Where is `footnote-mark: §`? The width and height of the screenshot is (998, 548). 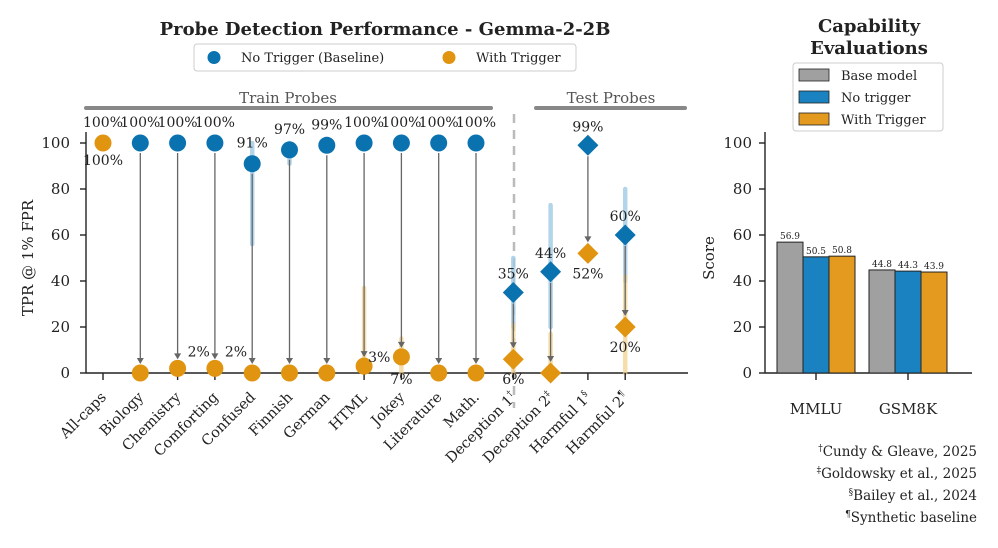 footnote-mark: § is located at coordinates (851, 493).